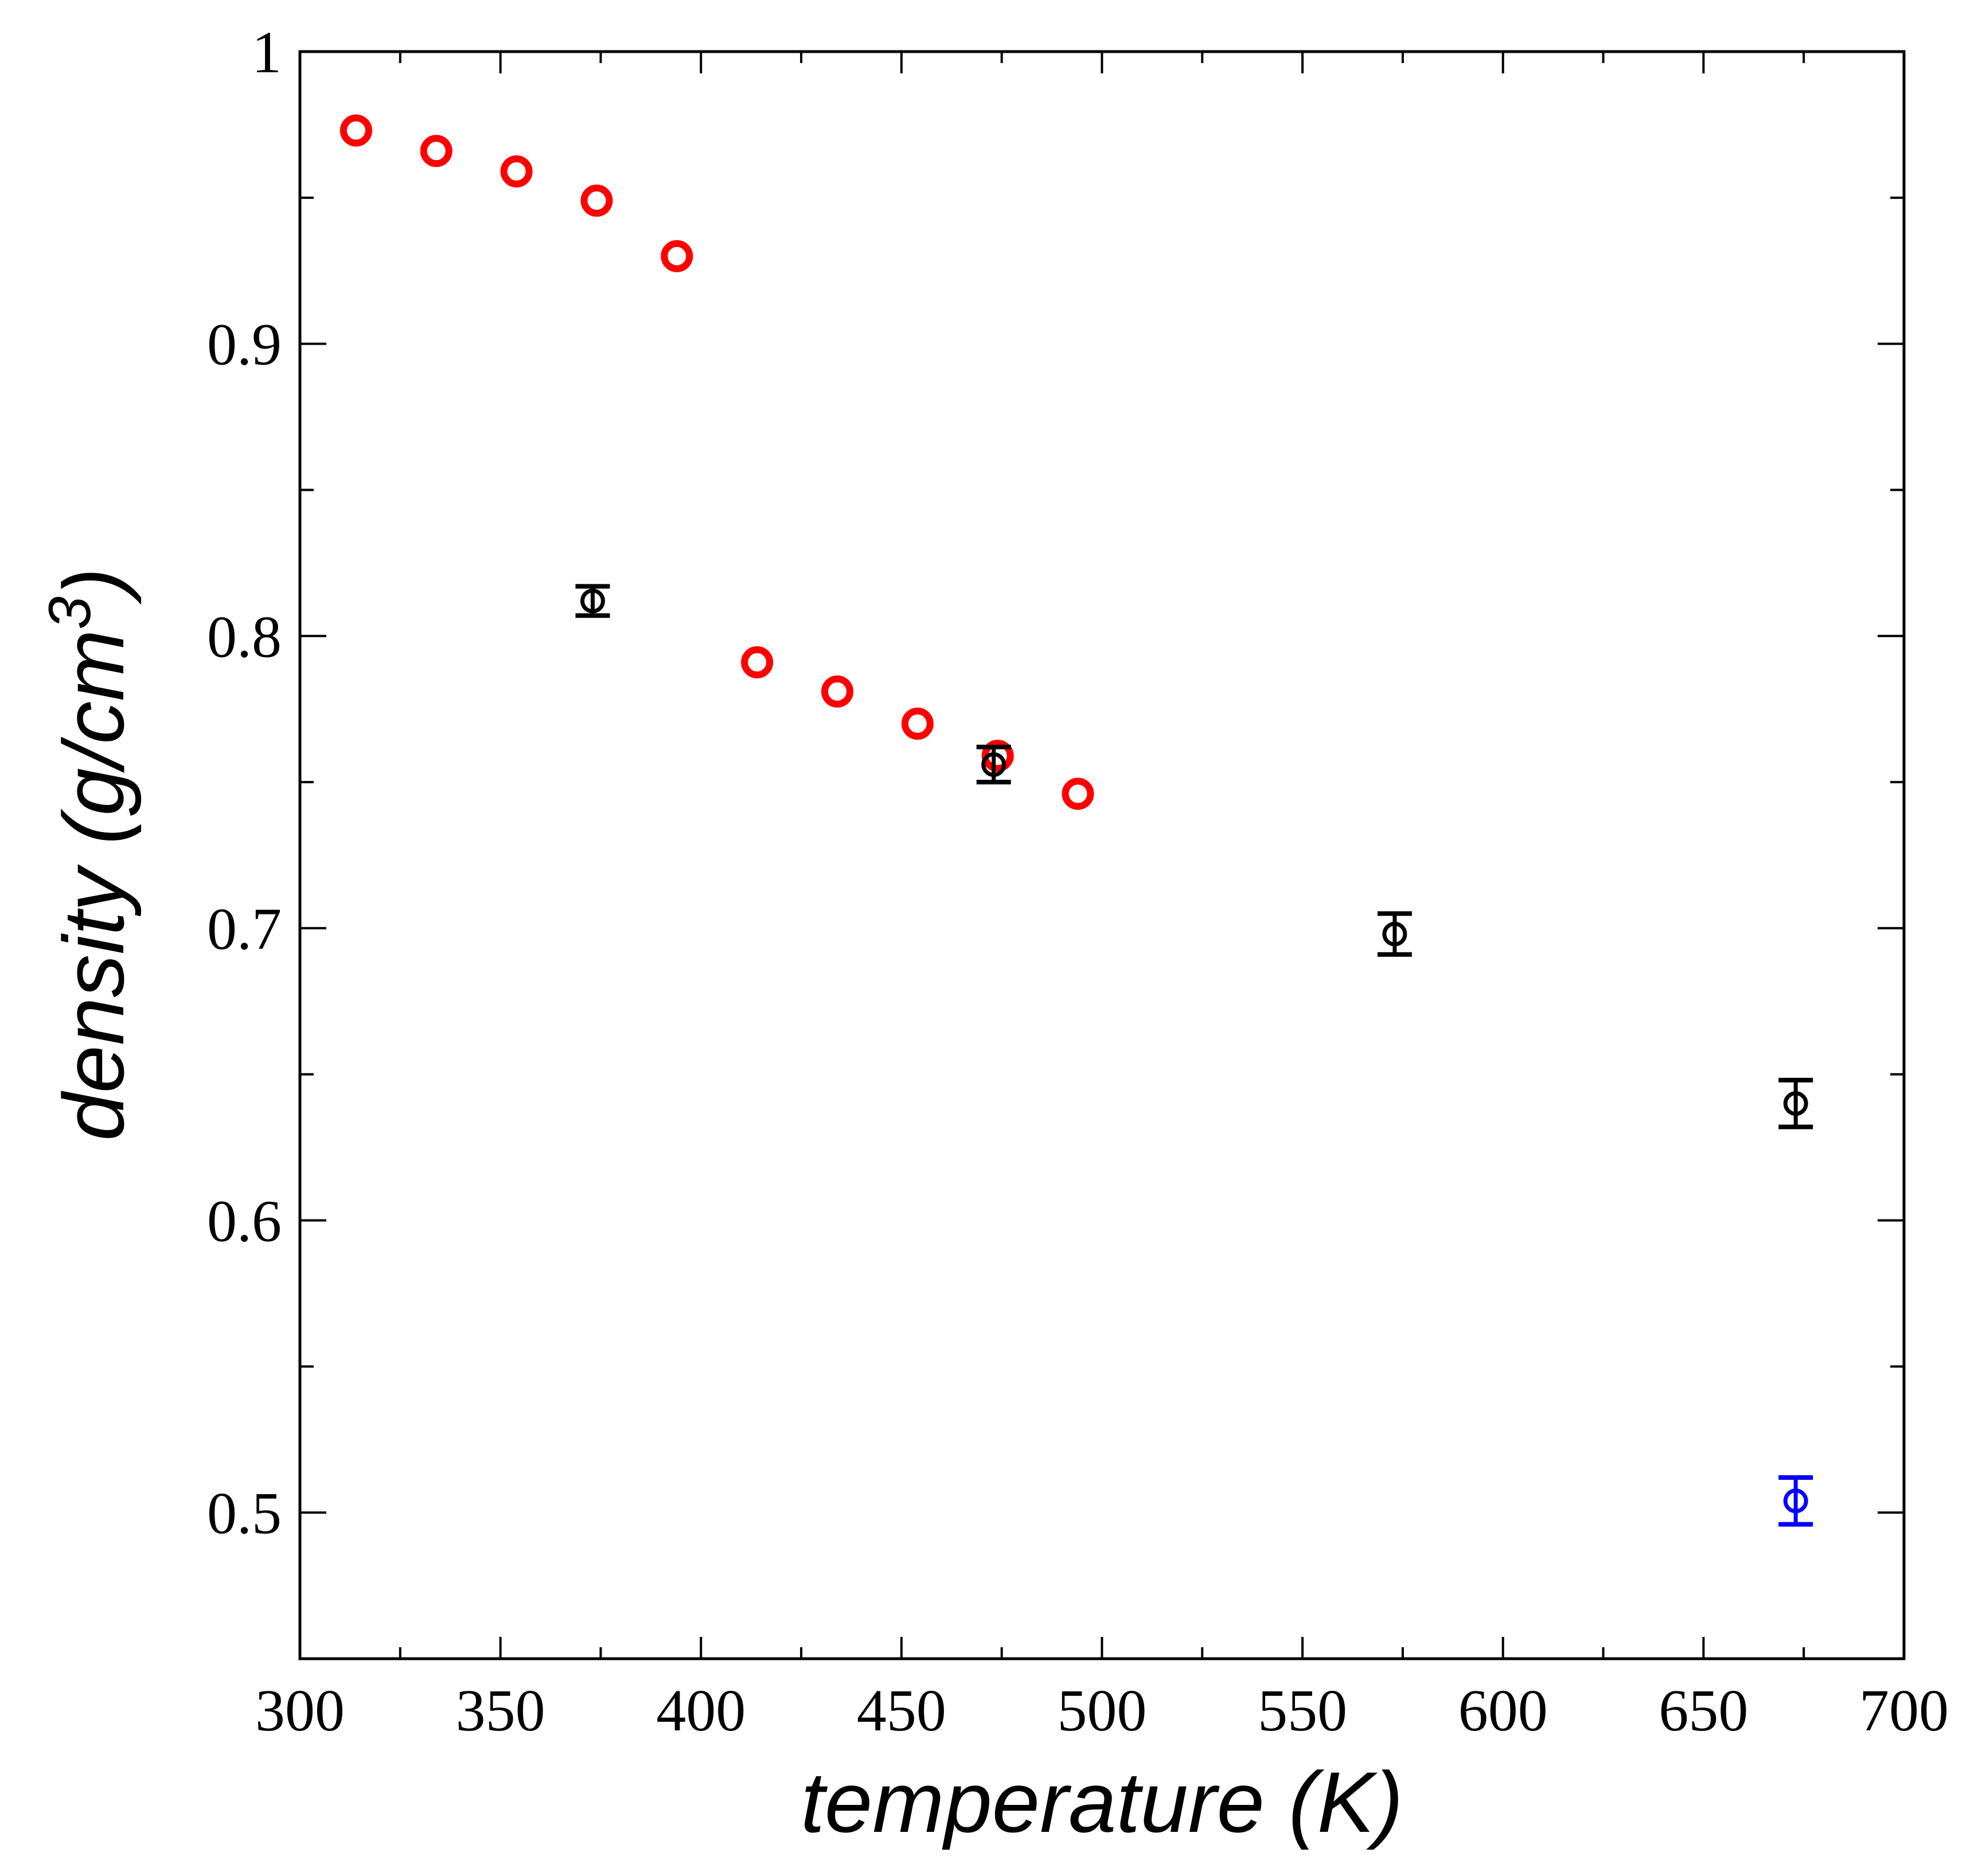  What do you see at coordinates (1503, 1711) in the screenshot?
I see `x-tick-label: 600` at bounding box center [1503, 1711].